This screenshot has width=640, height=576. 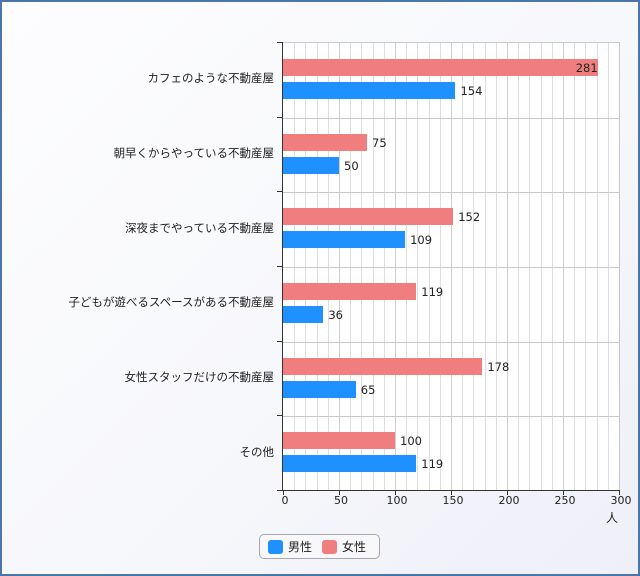 I want to click on value-label-female: 152, so click(x=469, y=217).